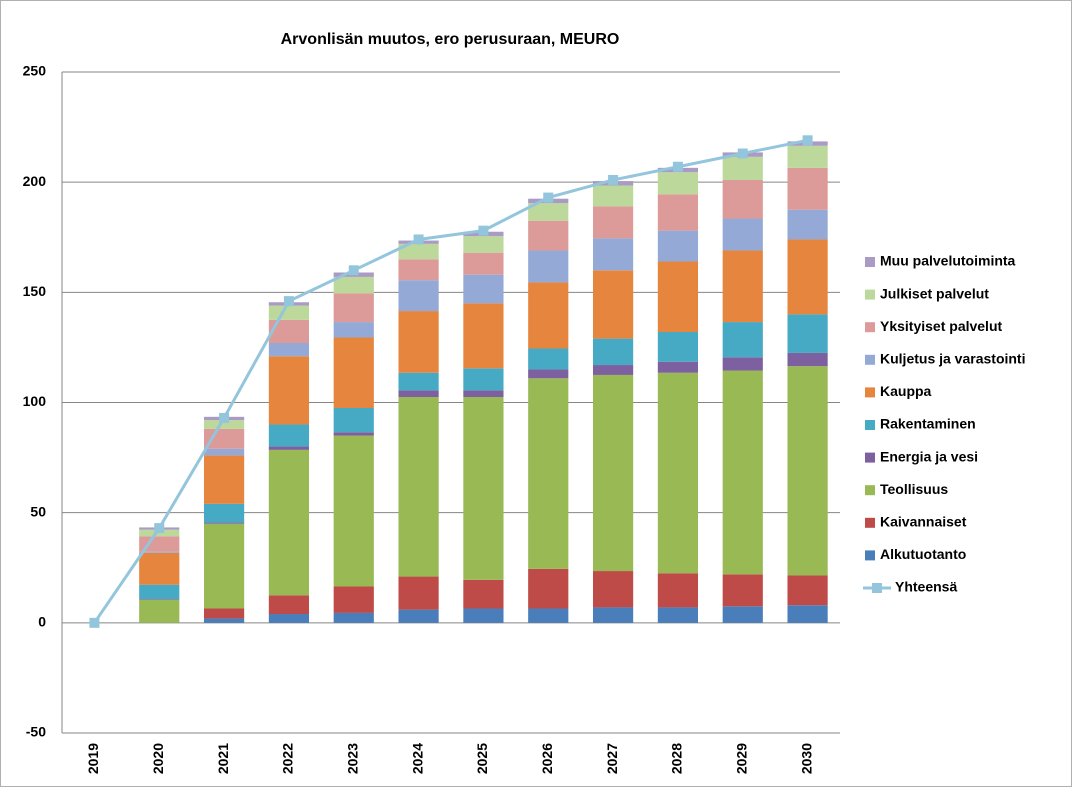 Image resolution: width=1072 pixels, height=787 pixels. Describe the element at coordinates (35, 181) in the screenshot. I see `y-tick-label: 200` at that location.